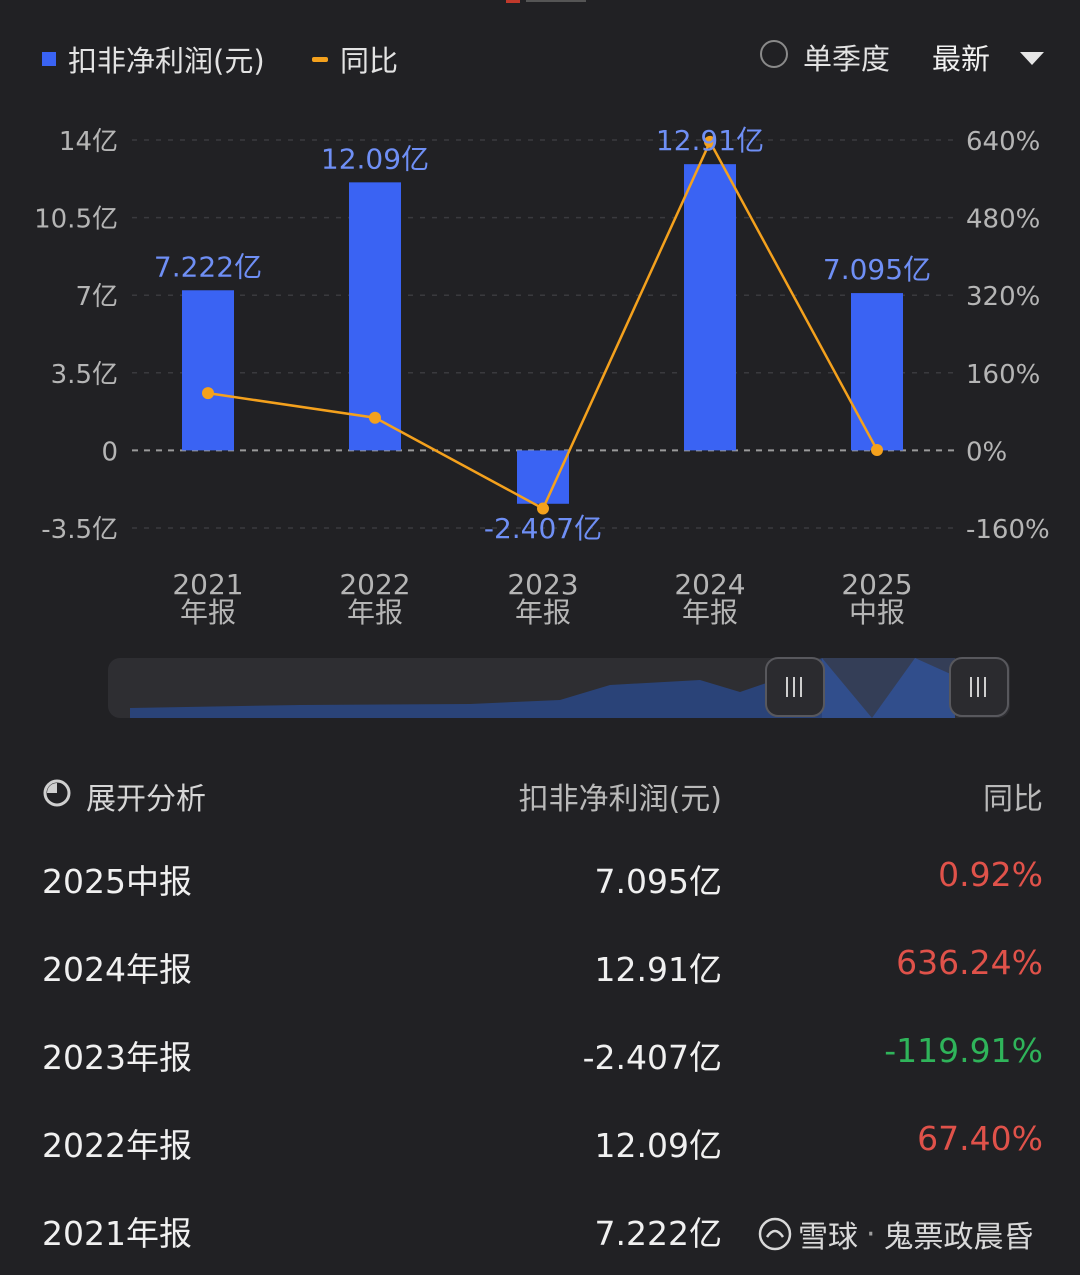 This screenshot has height=1275, width=1080. Describe the element at coordinates (117, 1145) in the screenshot. I see `row-period: 2022年报` at that location.